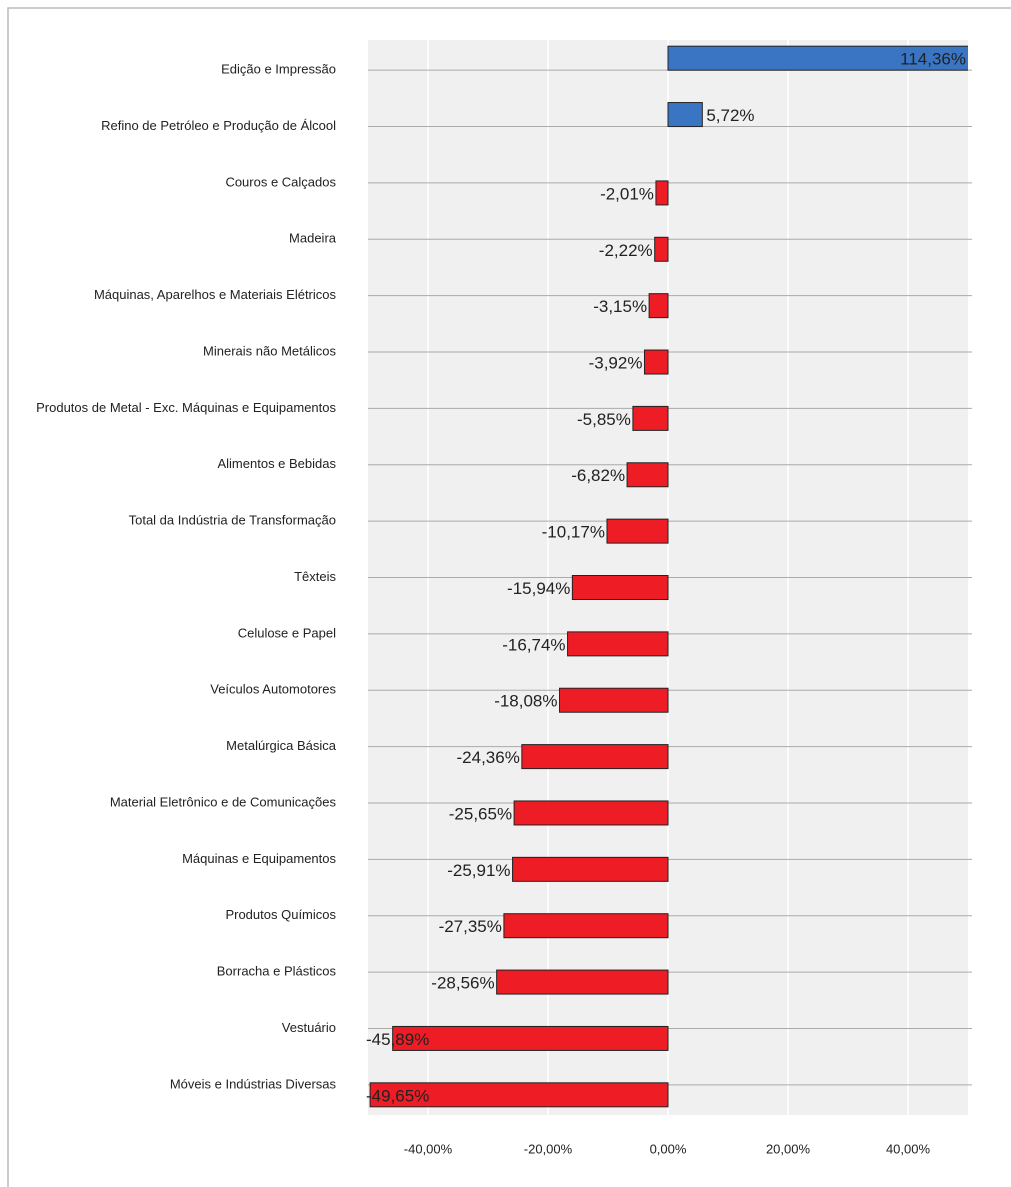 This screenshot has width=1011, height=1187. I want to click on data-label: -10,17%, so click(573, 532).